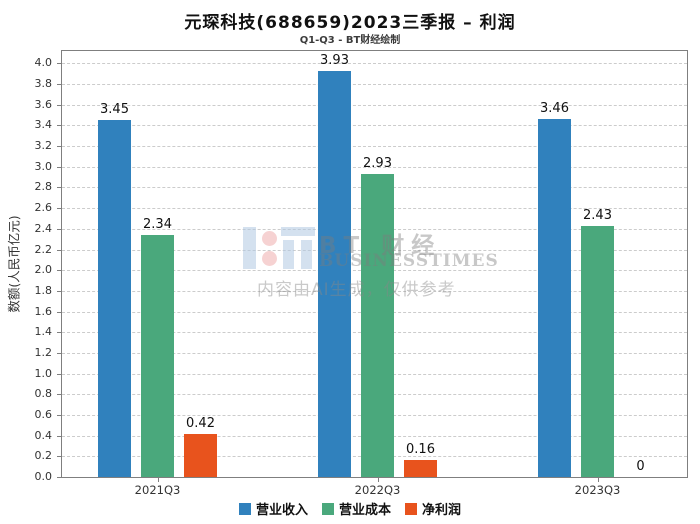  I want to click on bar-value-label: 0, so click(640, 466).